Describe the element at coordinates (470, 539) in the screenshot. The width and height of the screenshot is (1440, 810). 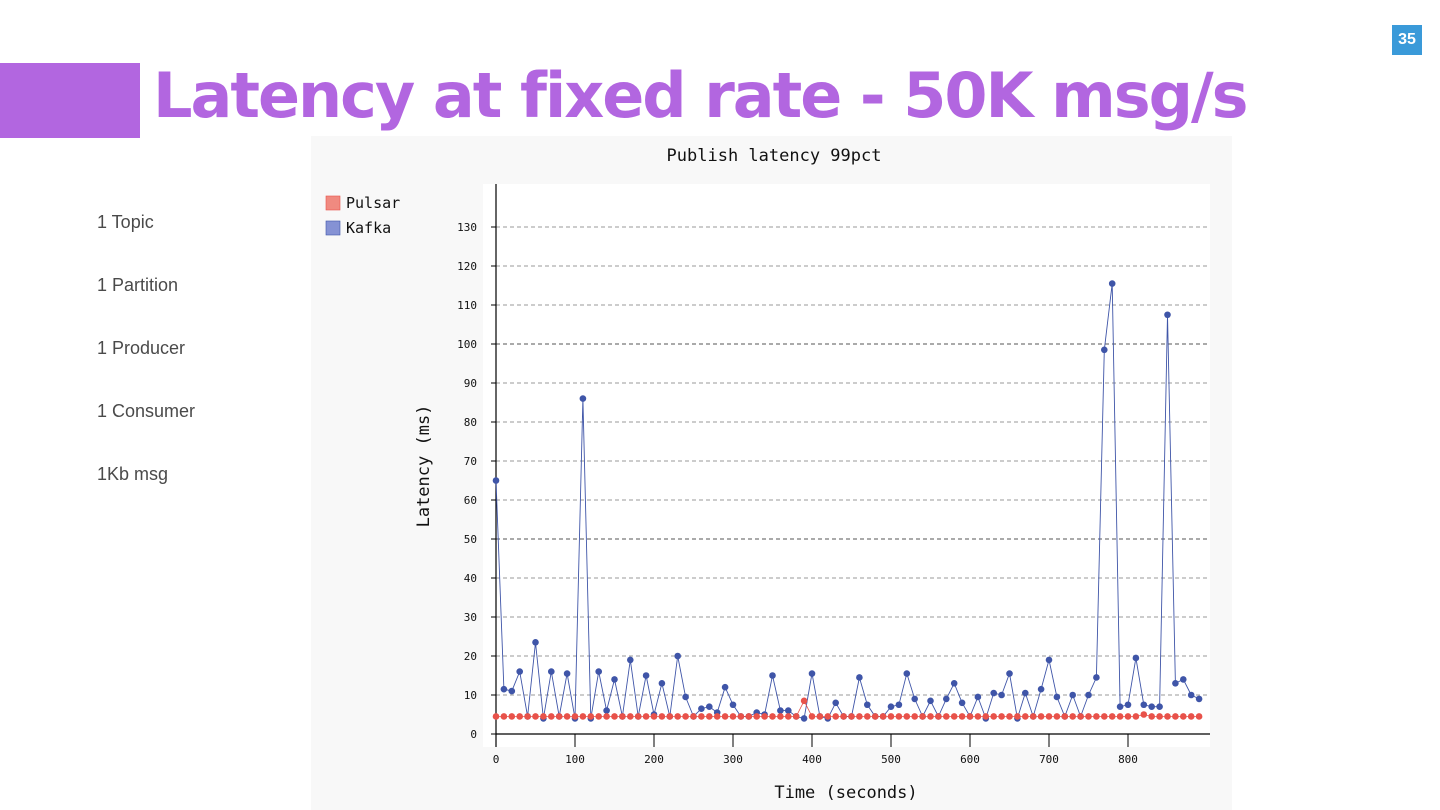
I see `y-tick-label: 50` at that location.